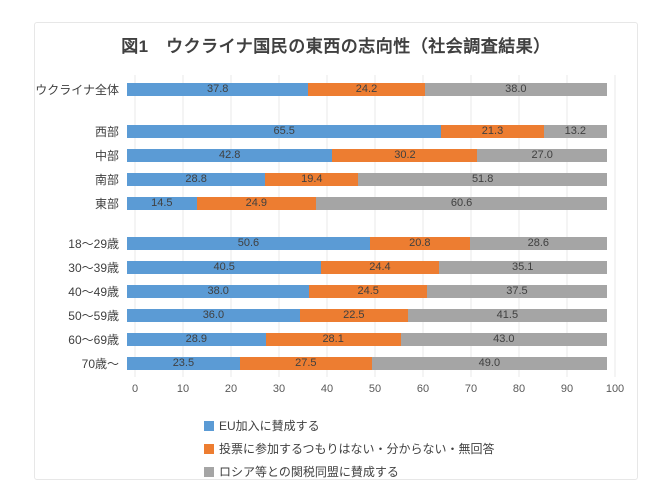 This screenshot has width=670, height=497. What do you see at coordinates (519, 389) in the screenshot?
I see `x-tick-label: 80` at bounding box center [519, 389].